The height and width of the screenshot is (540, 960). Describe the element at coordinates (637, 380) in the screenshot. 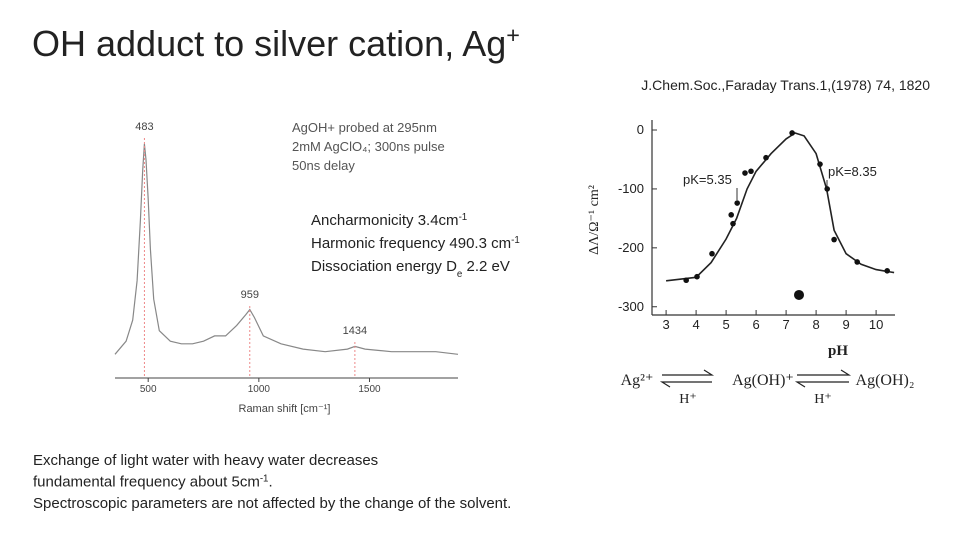

I see `species: Ag²⁺` at that location.